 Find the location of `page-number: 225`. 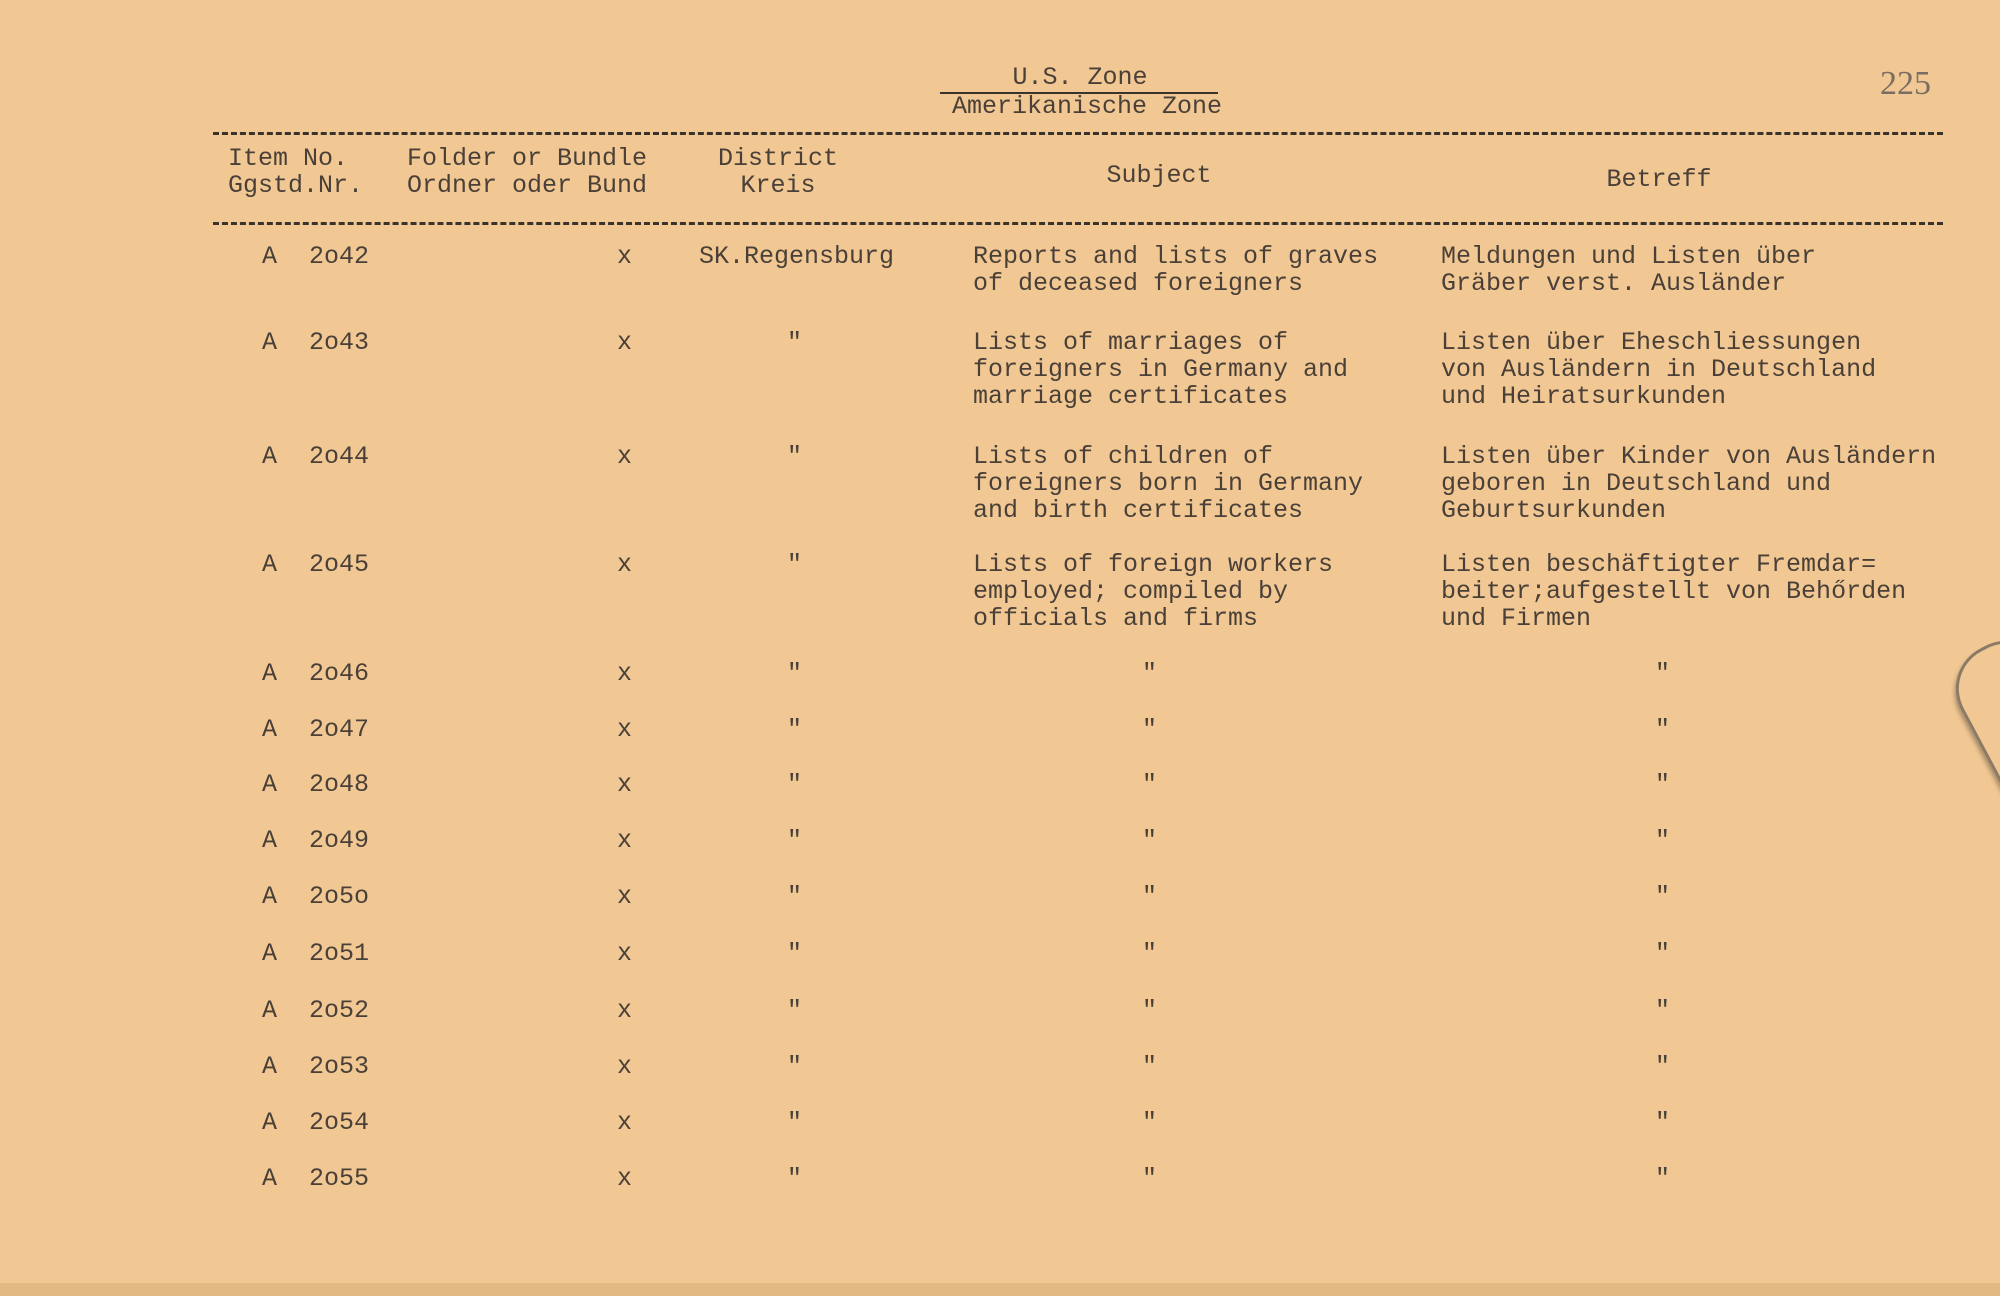

page-number: 225 is located at coordinates (1905, 83).